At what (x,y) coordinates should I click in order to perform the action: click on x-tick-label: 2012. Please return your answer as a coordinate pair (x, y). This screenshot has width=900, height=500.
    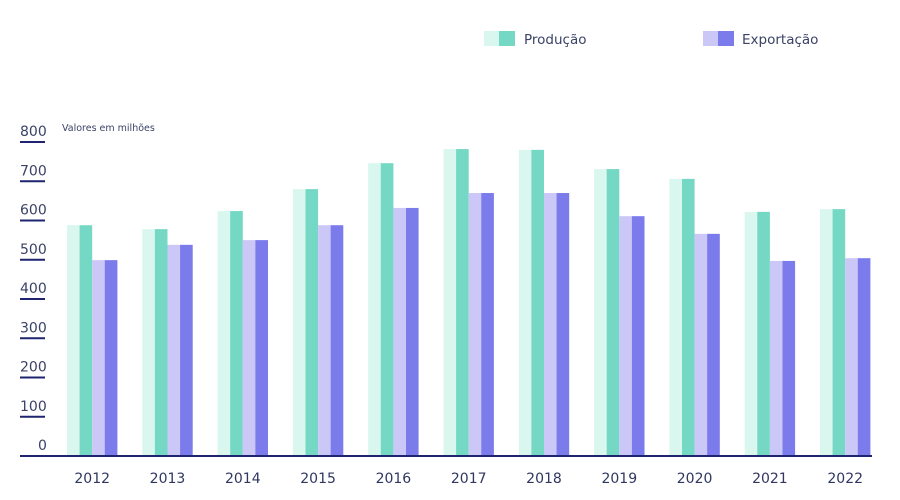
    Looking at the image, I should click on (92, 479).